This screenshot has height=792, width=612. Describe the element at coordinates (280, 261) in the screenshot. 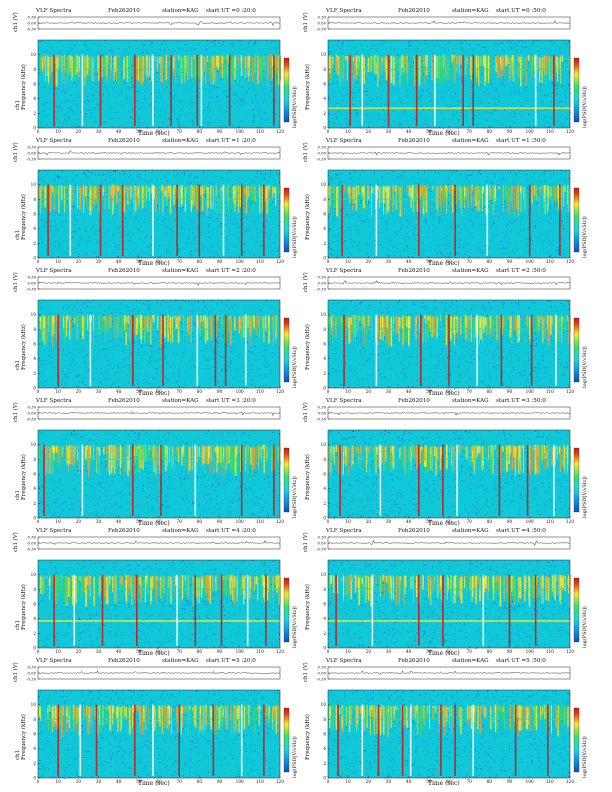

I see `x-tick-label: 120` at that location.